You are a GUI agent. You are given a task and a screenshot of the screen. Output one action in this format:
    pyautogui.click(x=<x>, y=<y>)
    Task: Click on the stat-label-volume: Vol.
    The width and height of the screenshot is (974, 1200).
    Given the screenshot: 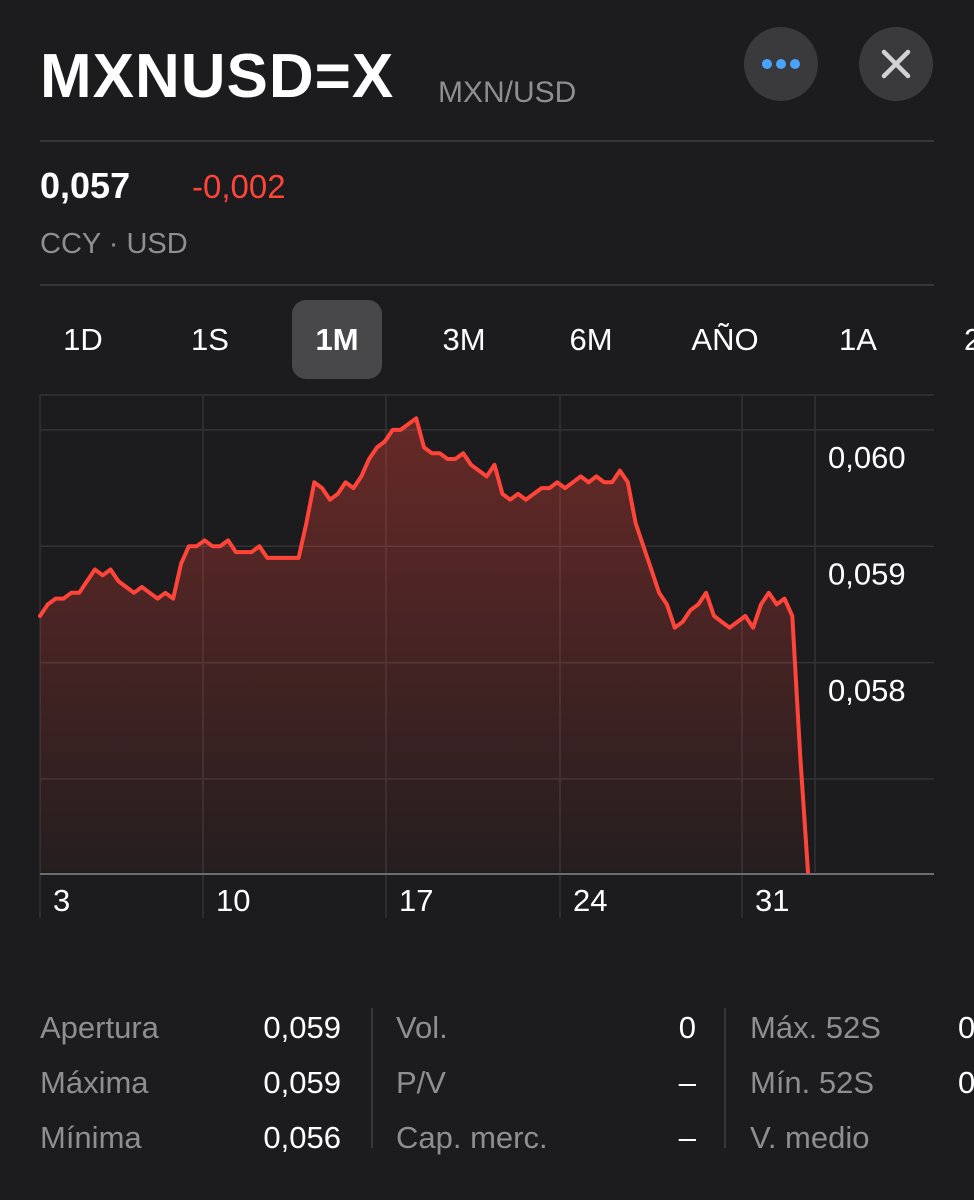 What is the action you would take?
    pyautogui.click(x=422, y=1027)
    